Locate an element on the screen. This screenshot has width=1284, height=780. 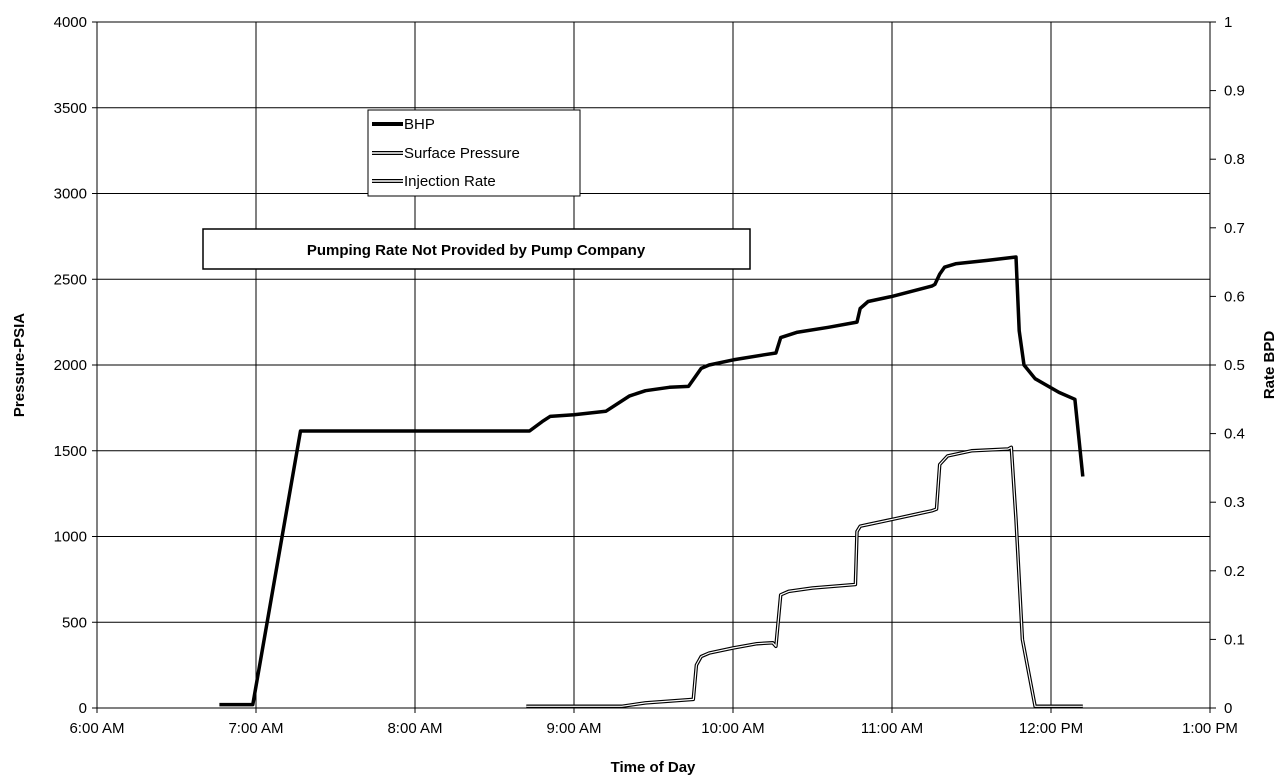
x-tick-label: 6:00 AM is located at coordinates (96, 728).